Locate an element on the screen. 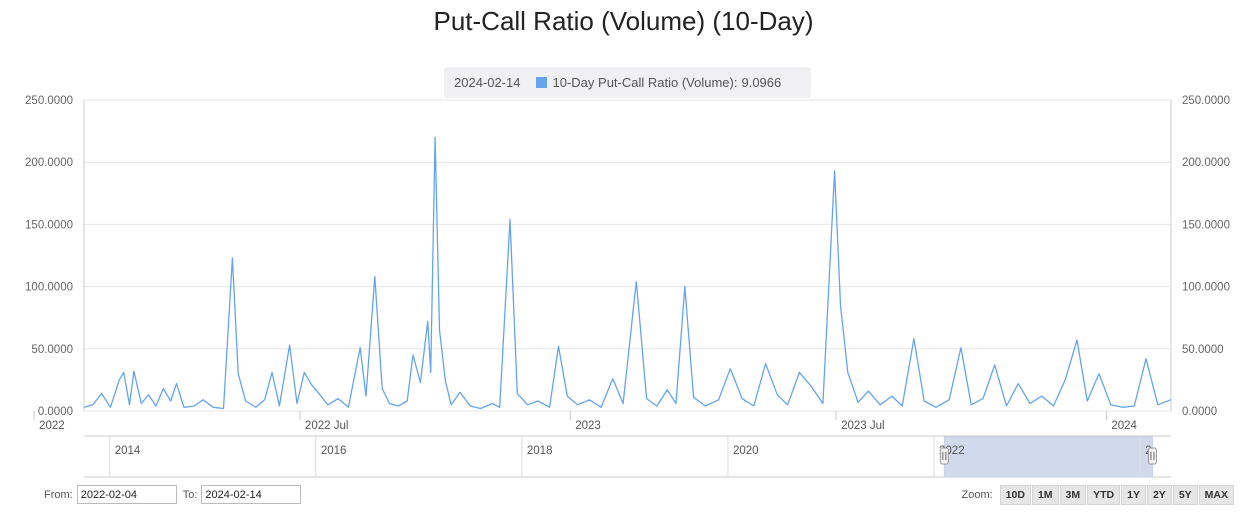 This screenshot has height=514, width=1247. zoom-max-button: MAX is located at coordinates (1216, 495).